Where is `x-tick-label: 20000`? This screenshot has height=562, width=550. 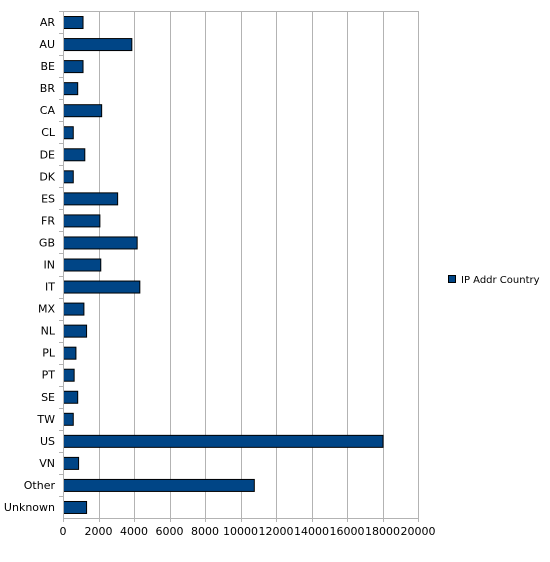 x-tick-label: 20000 is located at coordinates (418, 531).